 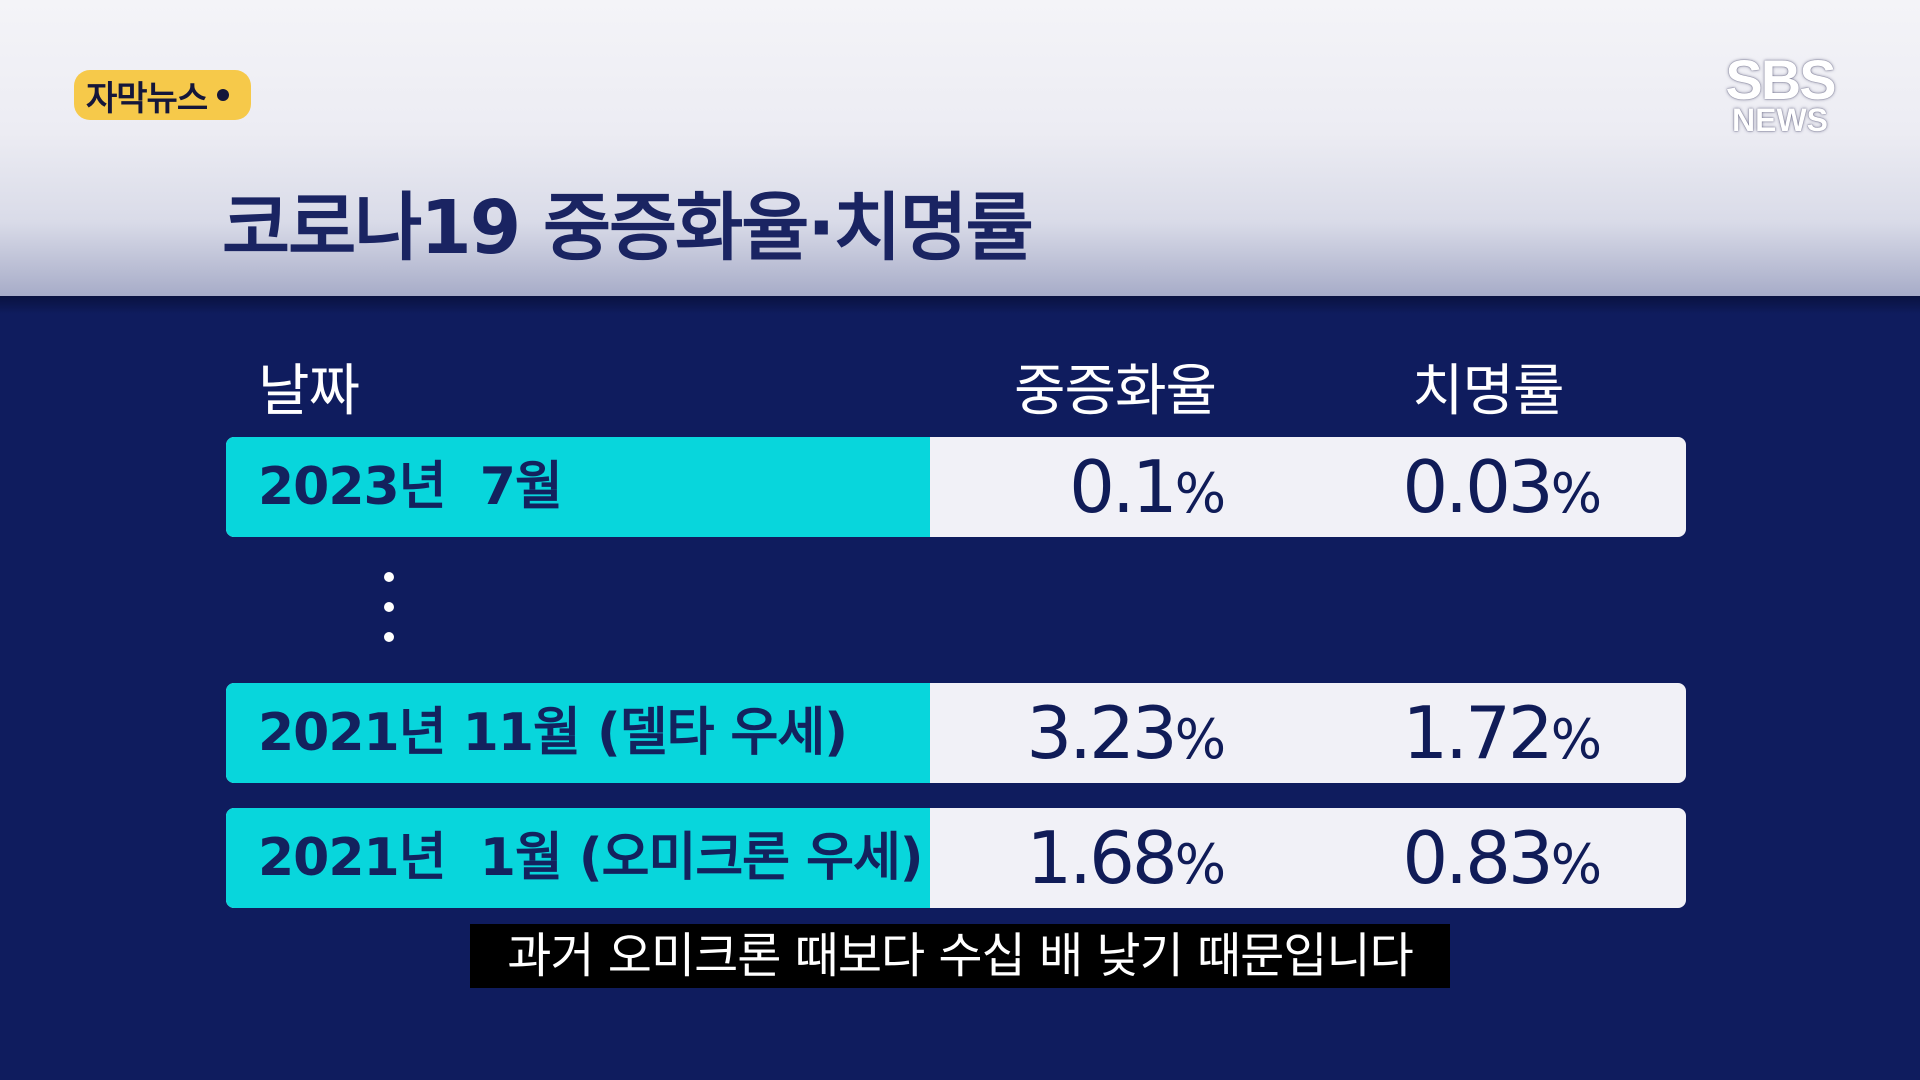 I want to click on row-label-cell: 2021년 1월 (오미크론 우세), so click(x=578, y=858).